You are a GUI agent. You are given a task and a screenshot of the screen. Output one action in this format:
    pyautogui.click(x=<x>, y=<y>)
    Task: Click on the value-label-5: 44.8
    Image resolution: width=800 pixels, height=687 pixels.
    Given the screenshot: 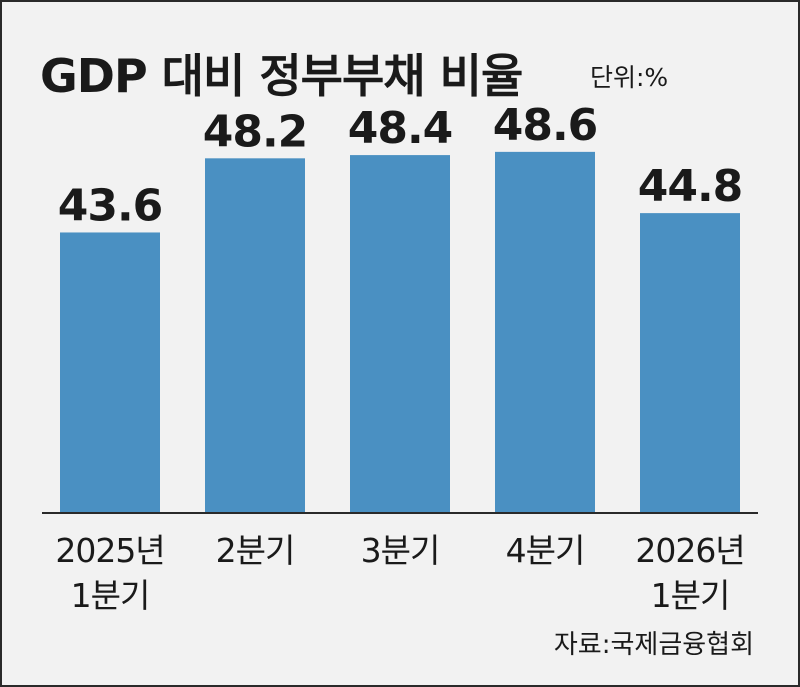 What is the action you would take?
    pyautogui.click(x=690, y=186)
    